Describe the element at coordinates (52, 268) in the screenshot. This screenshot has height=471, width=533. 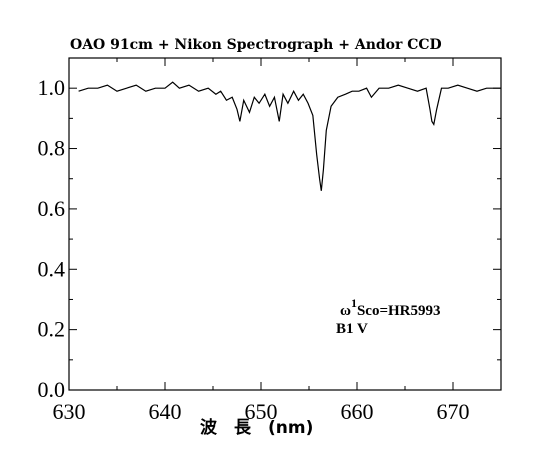
I see `y-tick-label: 0.4` at that location.